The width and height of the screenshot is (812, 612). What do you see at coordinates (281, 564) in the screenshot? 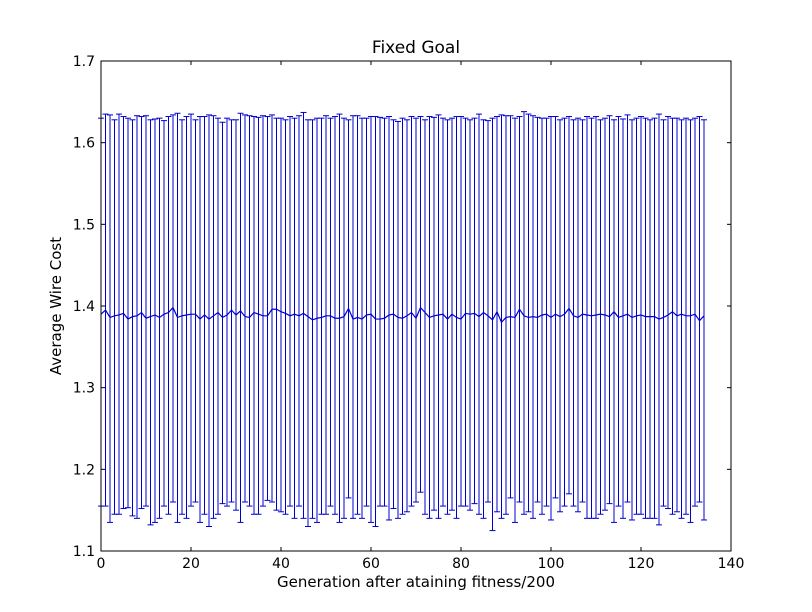
I see `x-tick-label: 40` at bounding box center [281, 564].